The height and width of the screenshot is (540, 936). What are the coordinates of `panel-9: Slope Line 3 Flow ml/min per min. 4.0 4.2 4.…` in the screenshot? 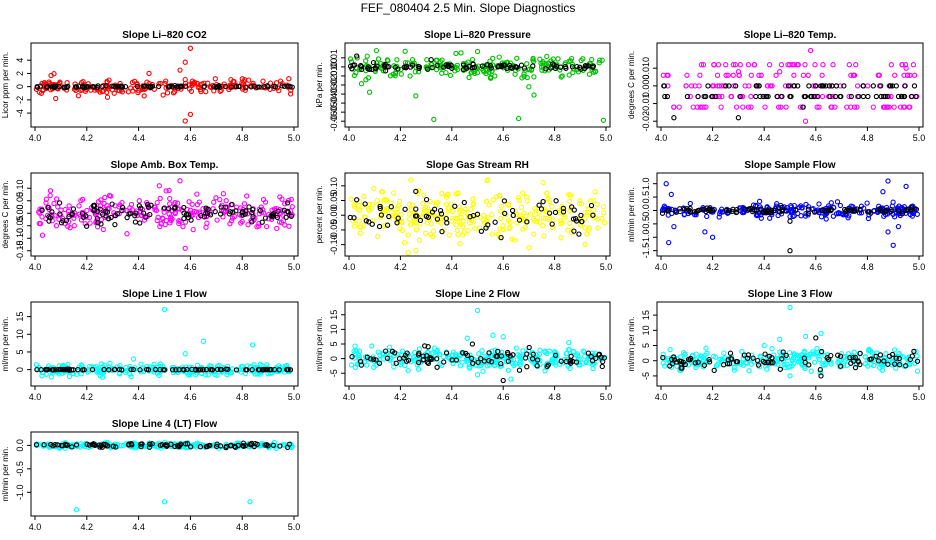 It's located at (776, 345).